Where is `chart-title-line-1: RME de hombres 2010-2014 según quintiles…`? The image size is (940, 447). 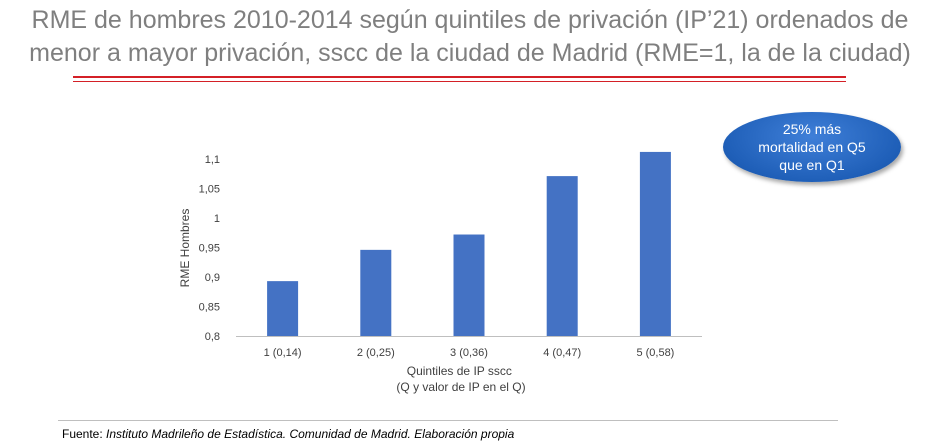 chart-title-line-1: RME de hombres 2010-2014 según quintiles… is located at coordinates (470, 20).